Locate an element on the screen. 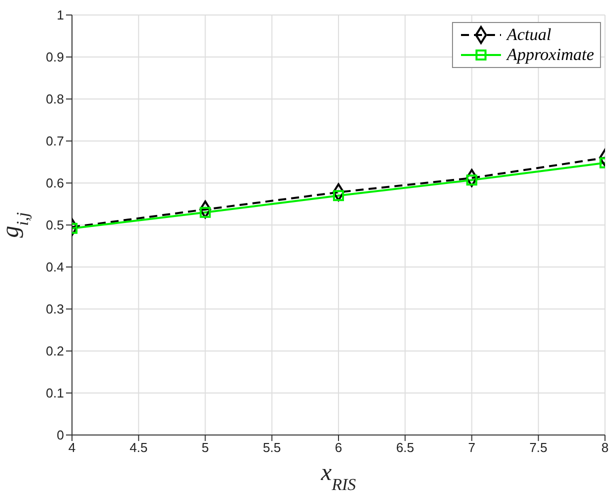 Image resolution: width=613 pixels, height=495 pixels. legend-label: Approximate is located at coordinates (550, 55).